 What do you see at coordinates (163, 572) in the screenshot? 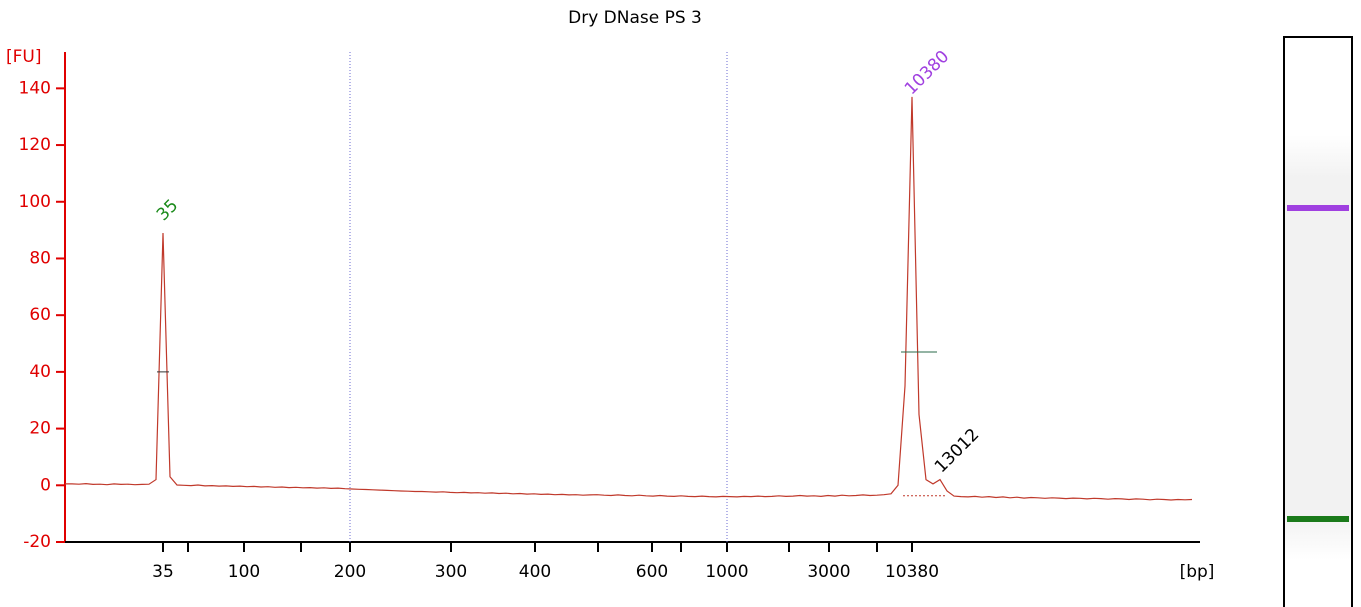
I see `x-tick-label: 35` at bounding box center [163, 572].